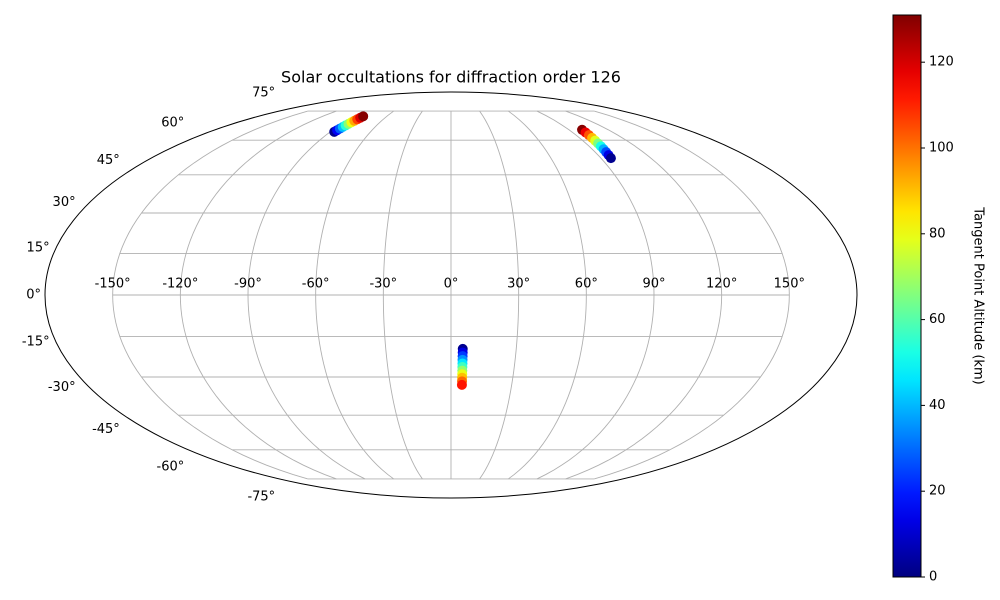 The image size is (1000, 600). What do you see at coordinates (978, 295) in the screenshot?
I see `colorbar-label: Tangent Point Altitude (km)` at bounding box center [978, 295].